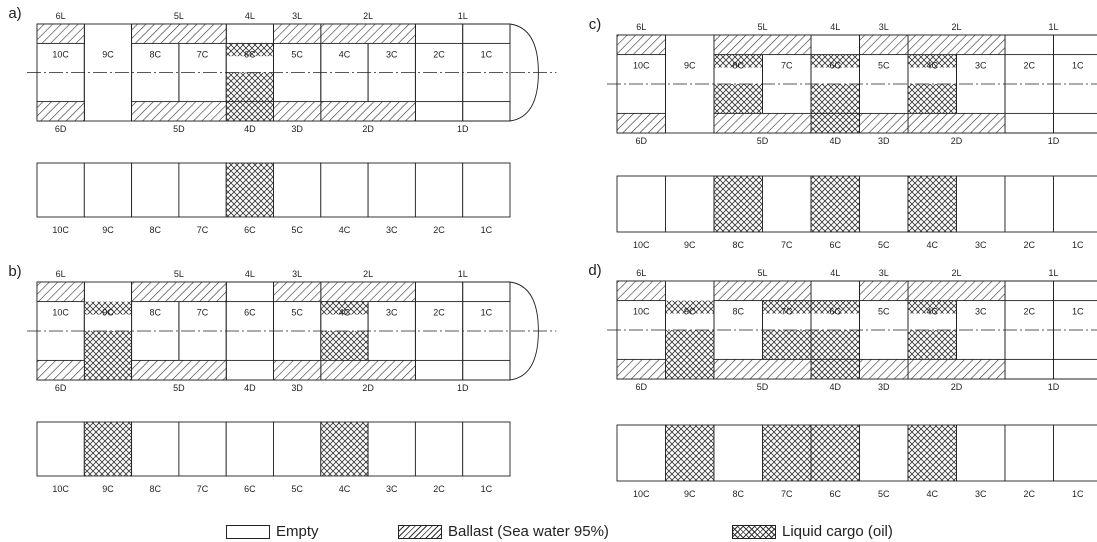 This screenshot has width=1097, height=542. I want to click on elevation-tank-label: 3C, so click(981, 494).